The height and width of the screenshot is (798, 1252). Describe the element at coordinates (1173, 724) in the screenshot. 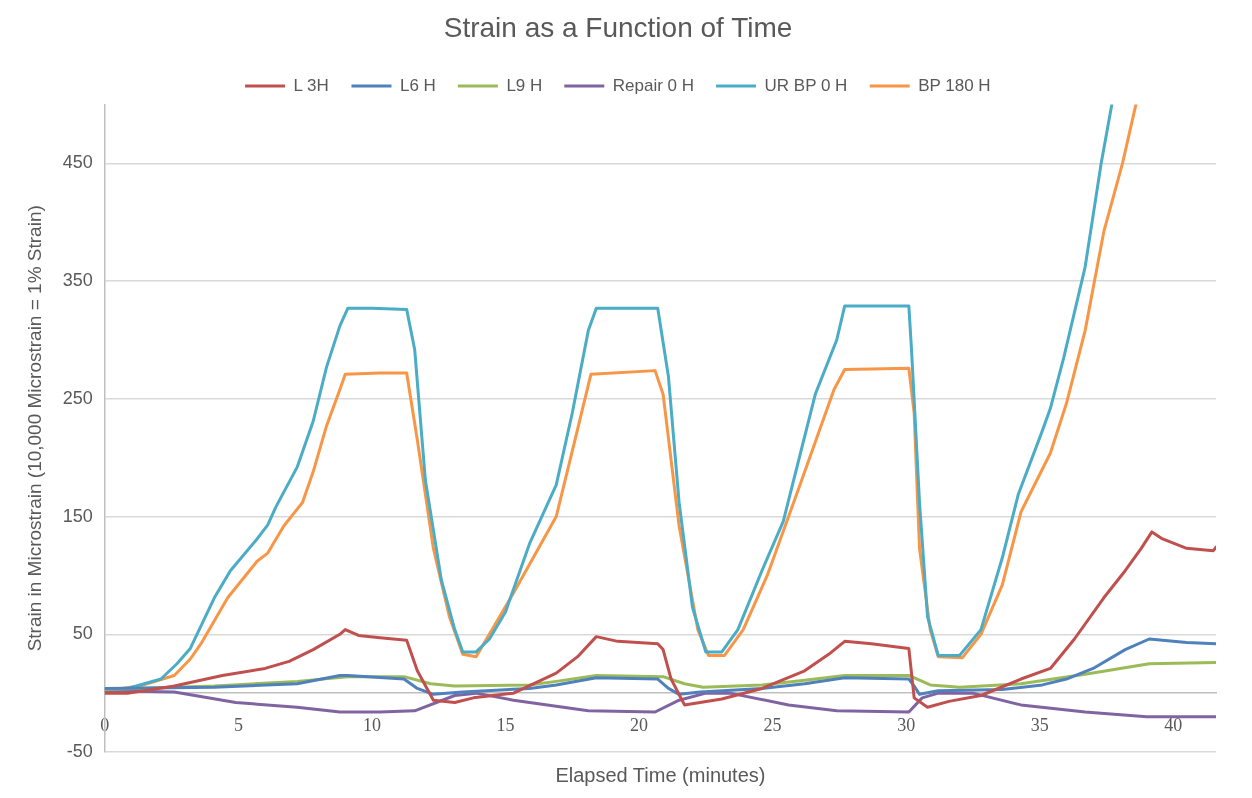

I see `x-tick-label: 40` at that location.